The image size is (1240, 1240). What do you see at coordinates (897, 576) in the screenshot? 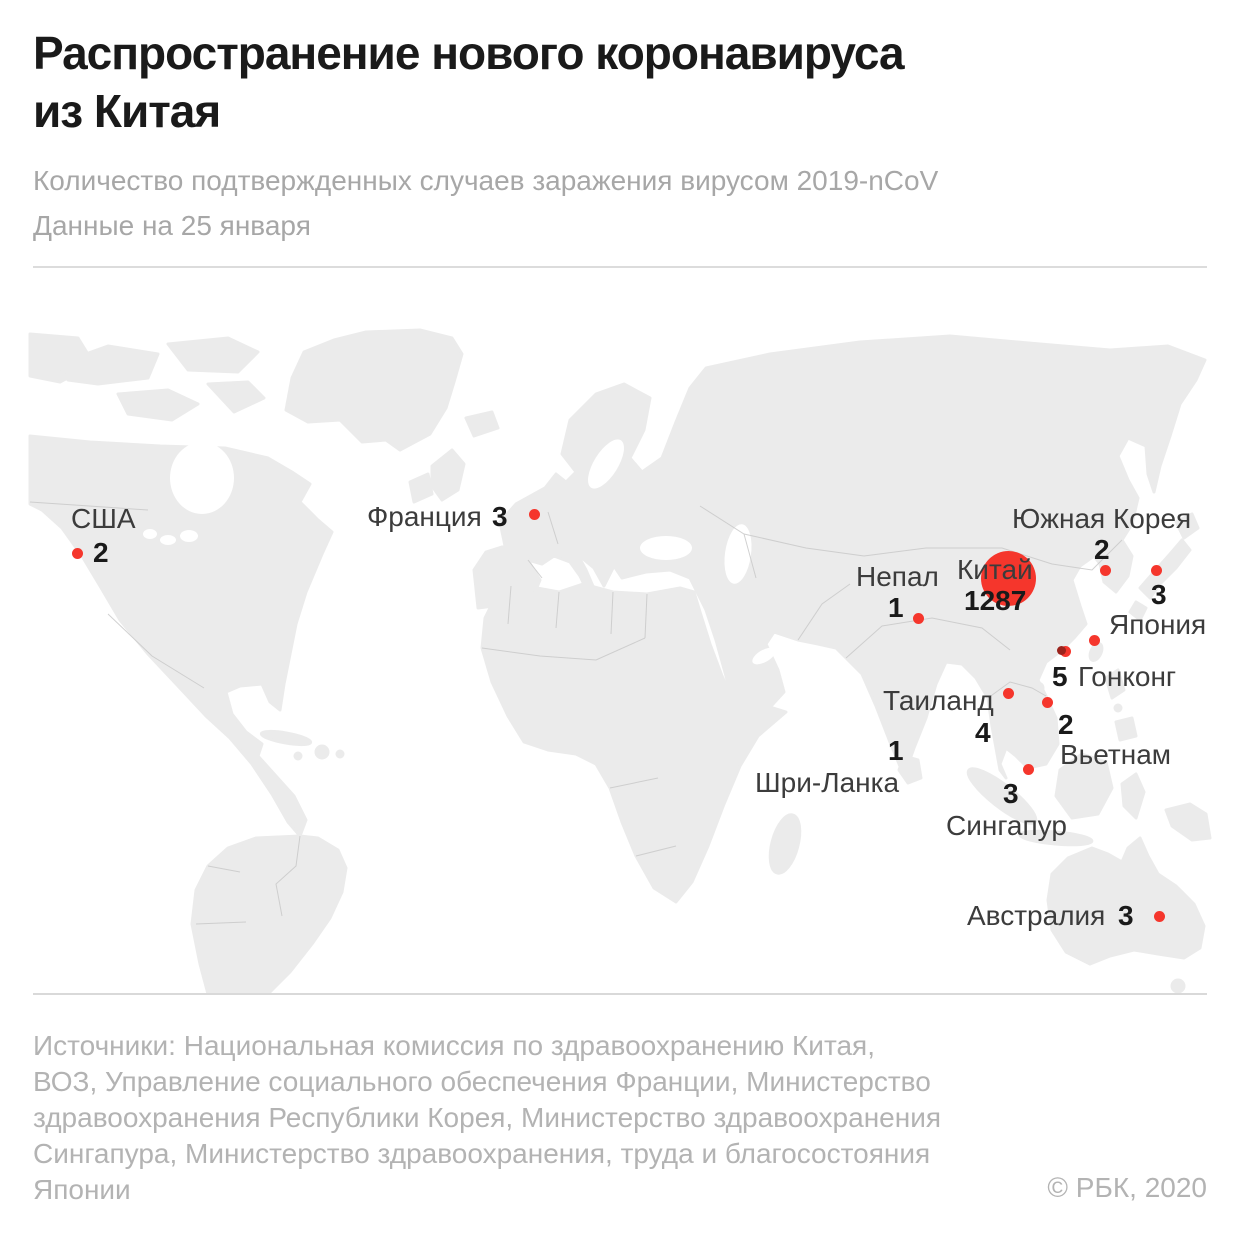
I see `marker-nepal-label: Непал` at bounding box center [897, 576].